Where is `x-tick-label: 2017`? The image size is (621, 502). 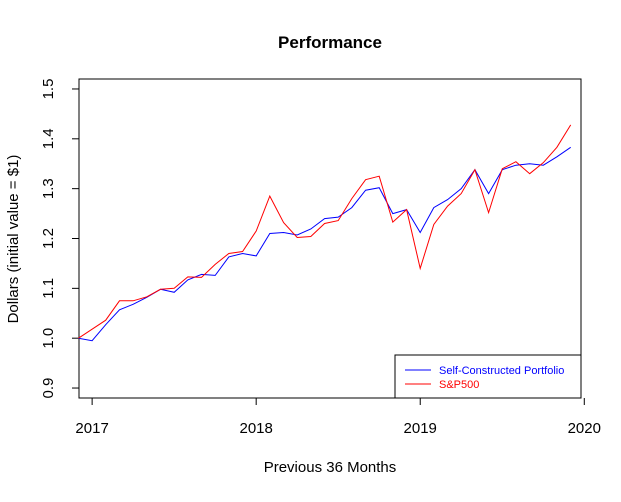 x-tick-label: 2017 is located at coordinates (91, 428).